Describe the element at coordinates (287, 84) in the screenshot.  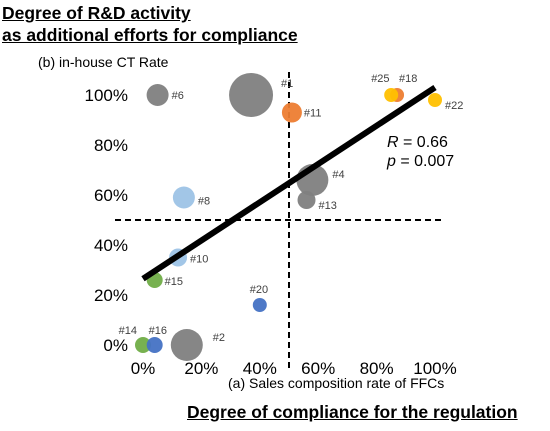
I see `point-label-1: #1` at that location.